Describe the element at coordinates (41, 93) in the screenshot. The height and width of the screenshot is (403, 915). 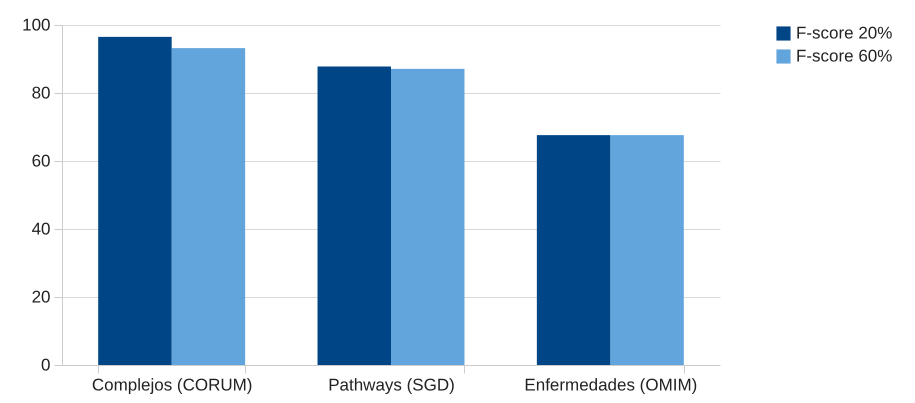
I see `y-tick-label: 80` at that location.